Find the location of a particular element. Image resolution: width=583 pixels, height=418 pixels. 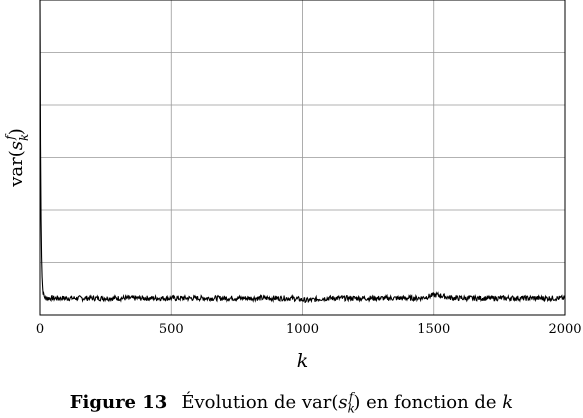

x-tick-label: 1500 is located at coordinates (433, 329).